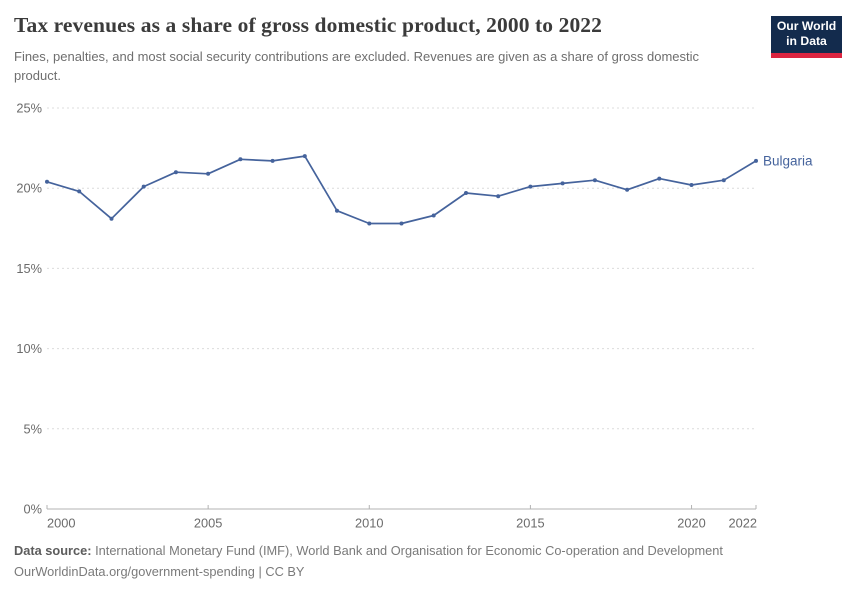 The height and width of the screenshot is (600, 850). I want to click on data-line, so click(401, 190).